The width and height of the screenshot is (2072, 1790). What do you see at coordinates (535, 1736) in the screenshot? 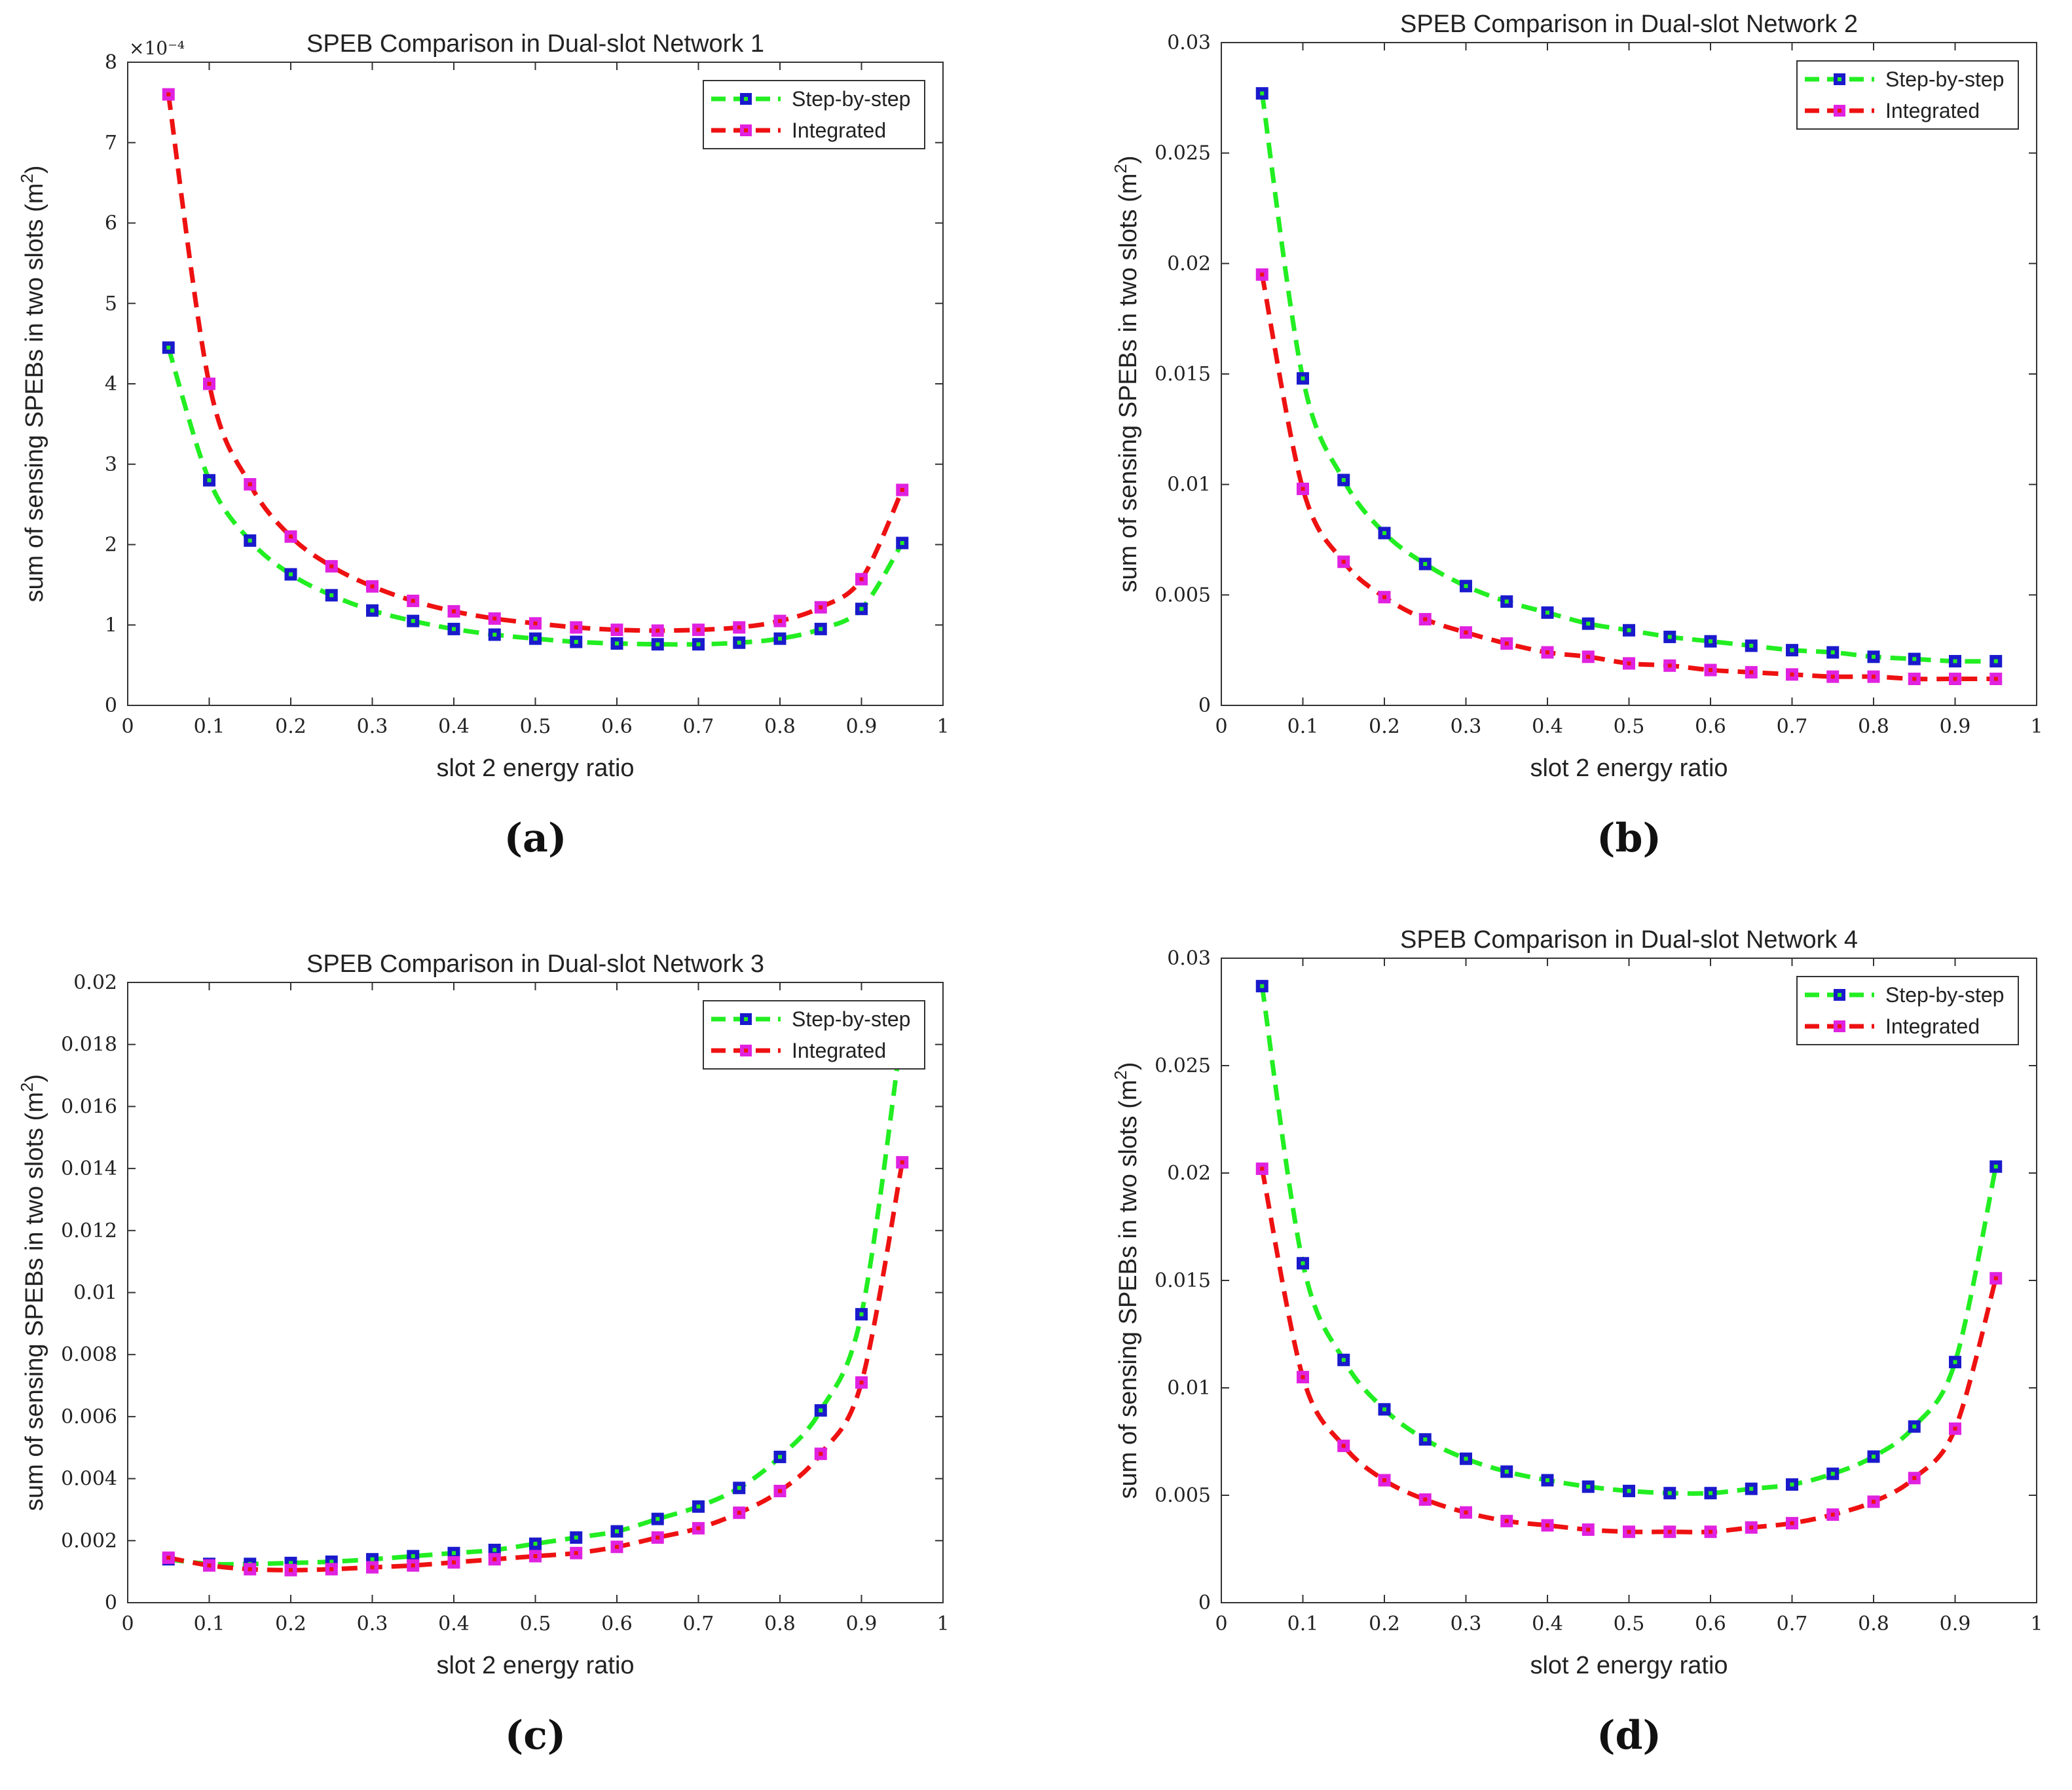
I see `panel-caption: (c)` at bounding box center [535, 1736].